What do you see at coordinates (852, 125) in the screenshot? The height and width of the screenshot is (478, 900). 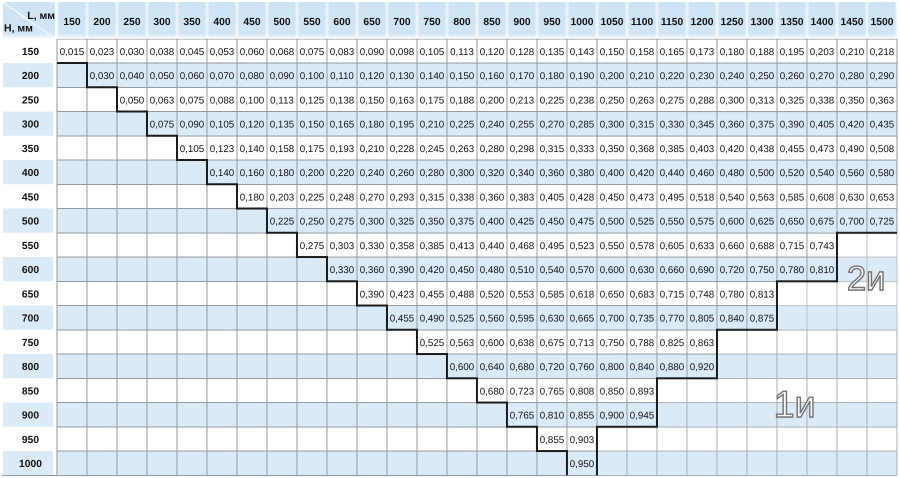 I see `svg-text: 0,420` at bounding box center [852, 125].